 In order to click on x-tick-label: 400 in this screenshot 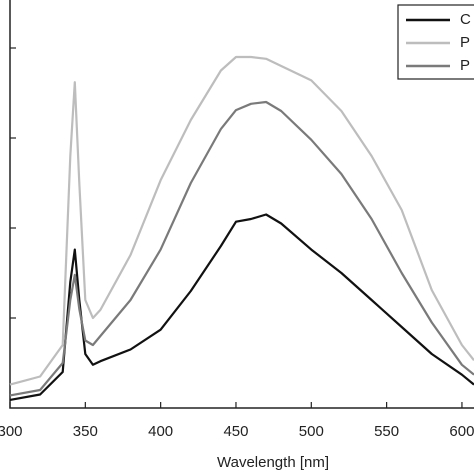, I will do `click(160, 431)`.